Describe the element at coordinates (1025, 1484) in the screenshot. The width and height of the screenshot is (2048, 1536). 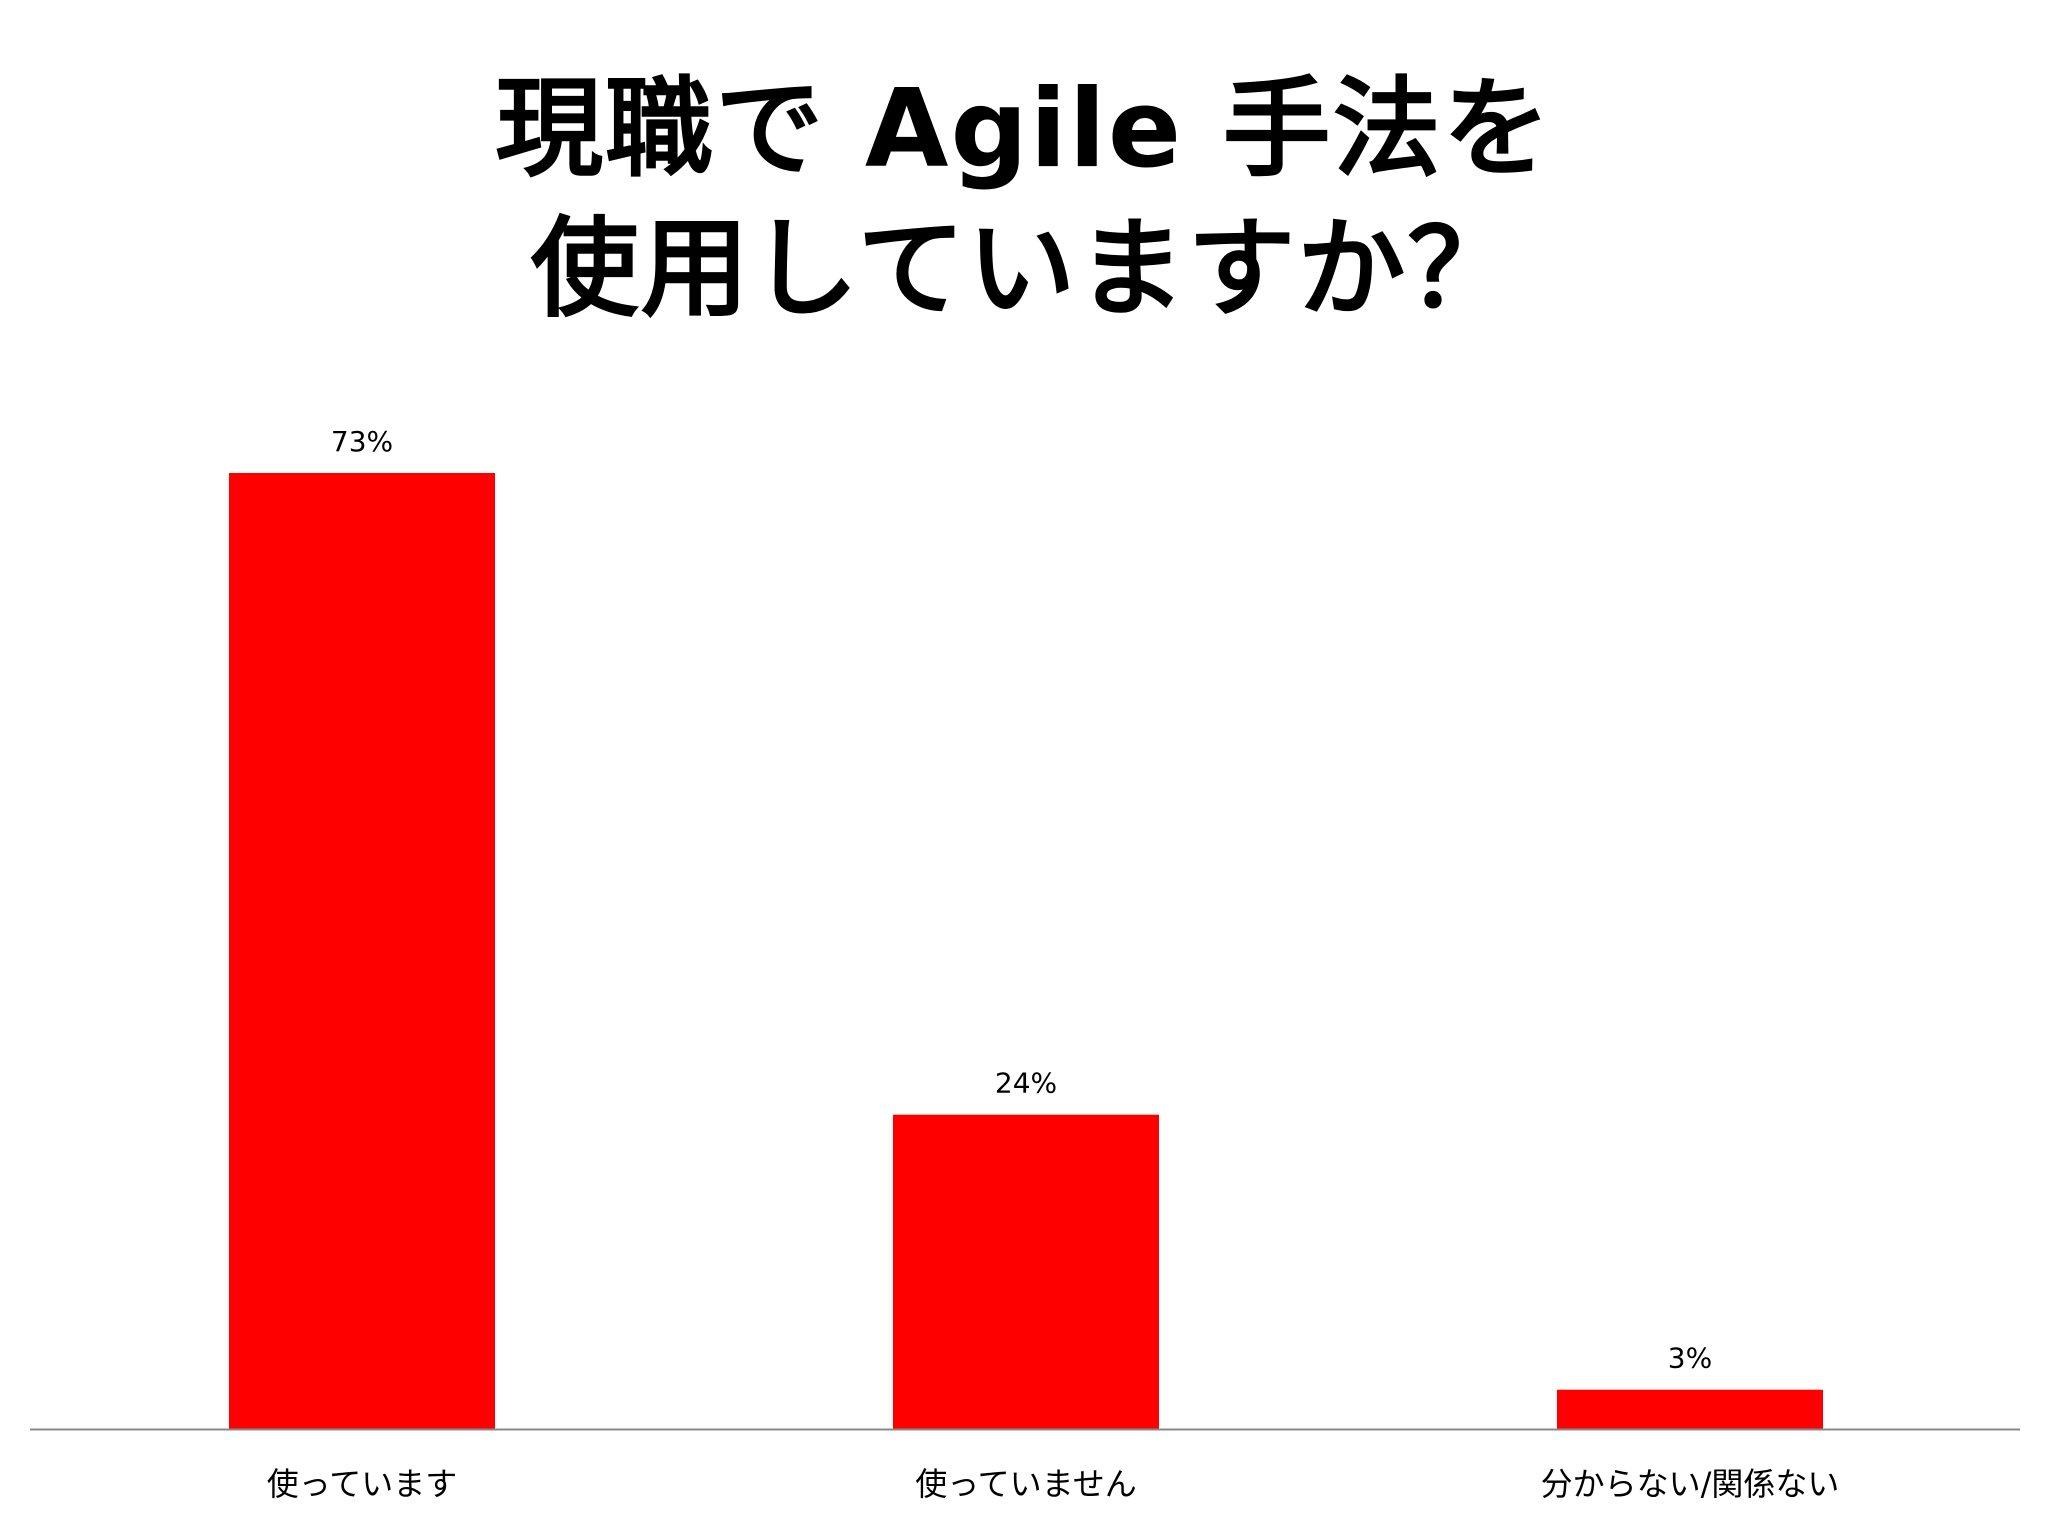
I see `category-label-2: 使っていません` at that location.